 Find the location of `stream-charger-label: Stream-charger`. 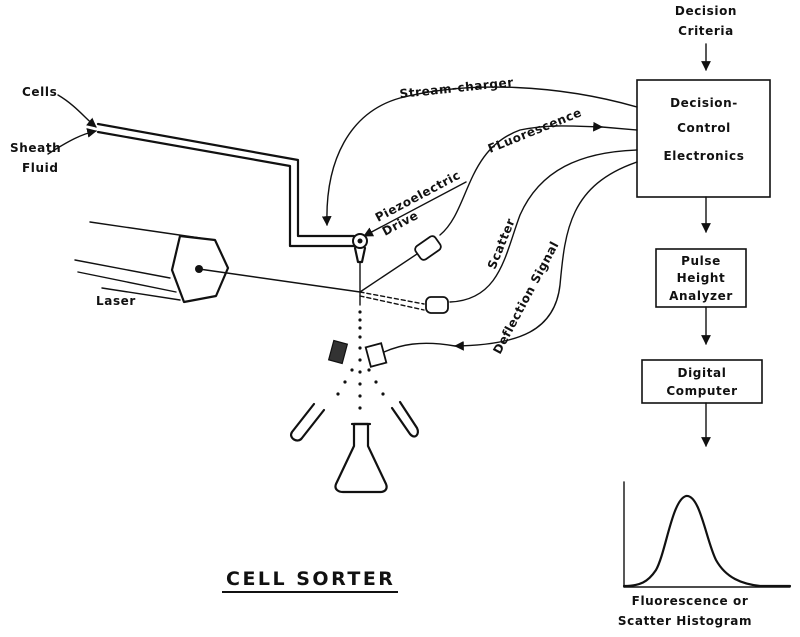

stream-charger-label: Stream-charger is located at coordinates (457, 88).